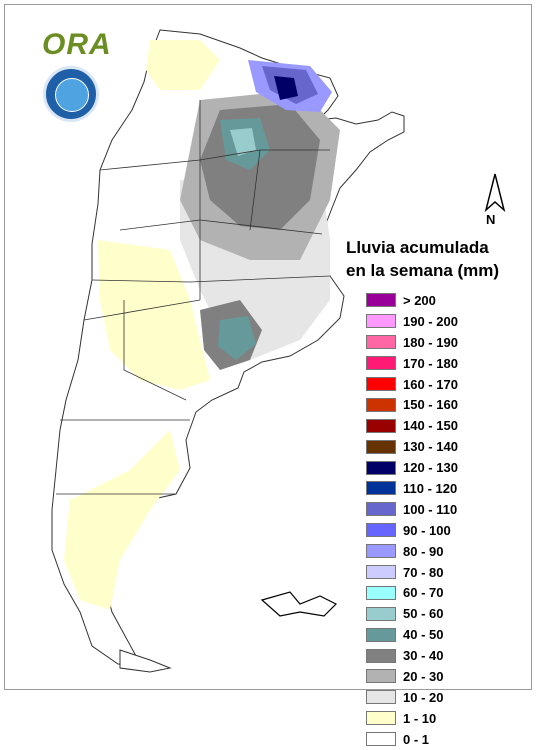  I want to click on legend-item: 140 - 150, so click(412, 425).